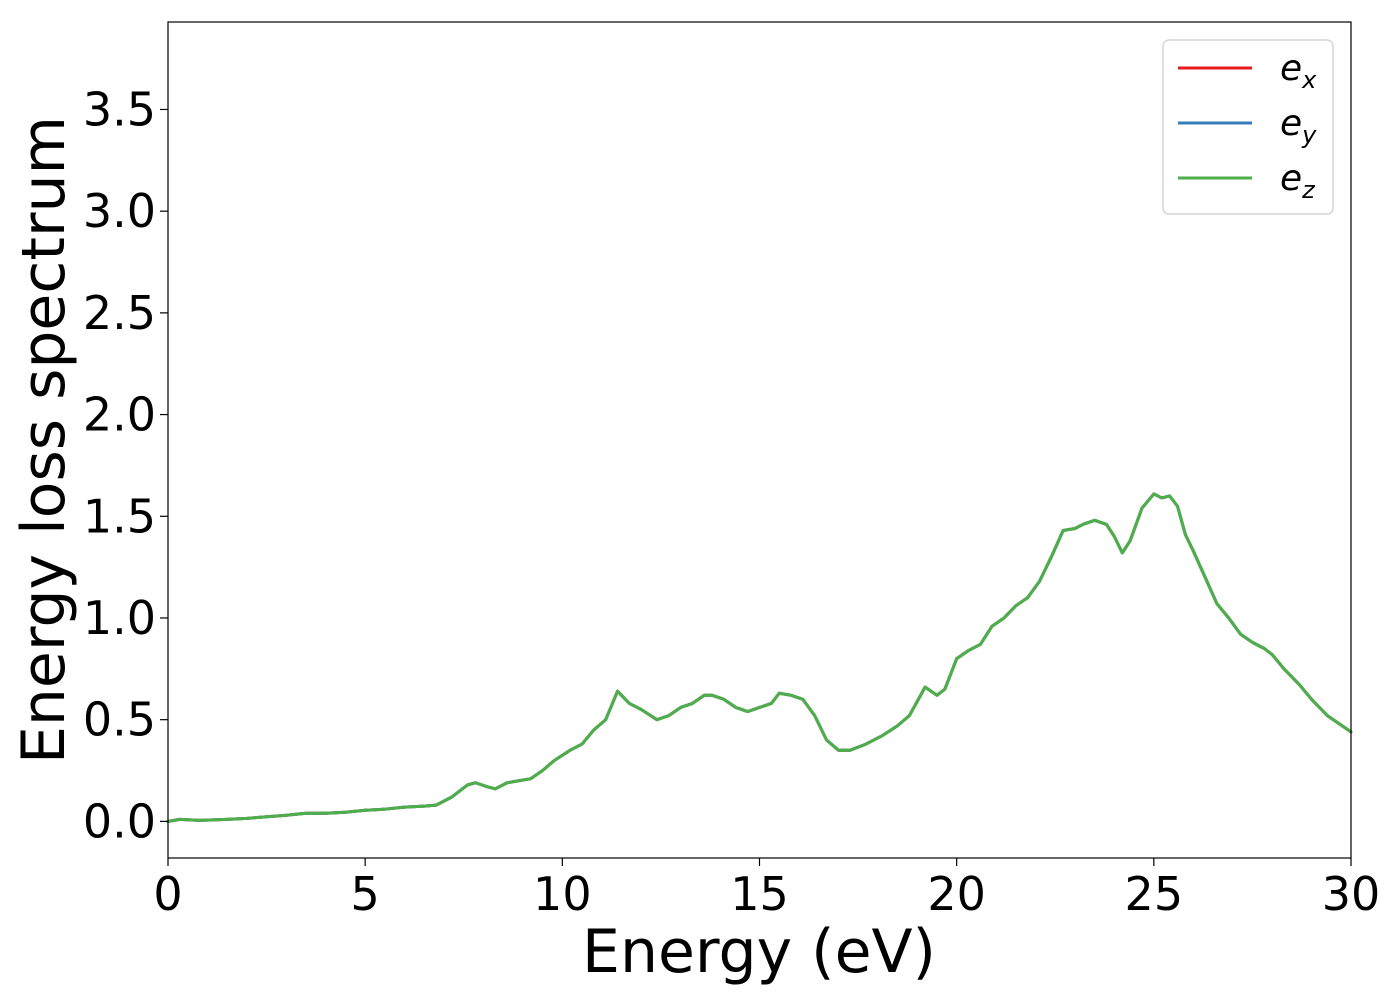  I want to click on legend-label-e-y: ey, so click(1298, 126).